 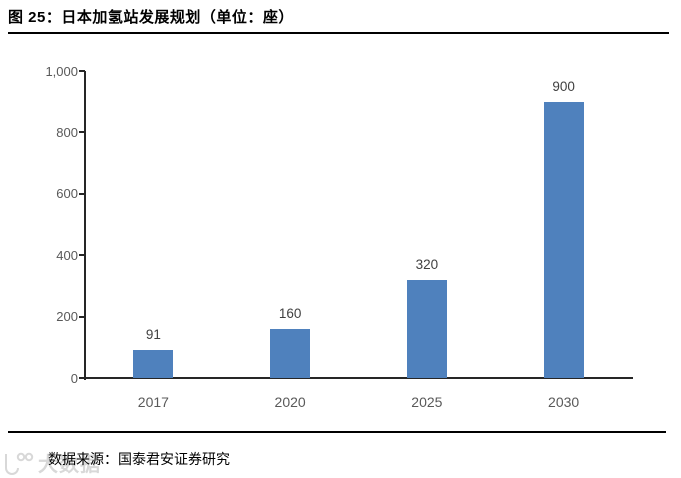 What do you see at coordinates (290, 313) in the screenshot?
I see `bar-value-label: 160` at bounding box center [290, 313].